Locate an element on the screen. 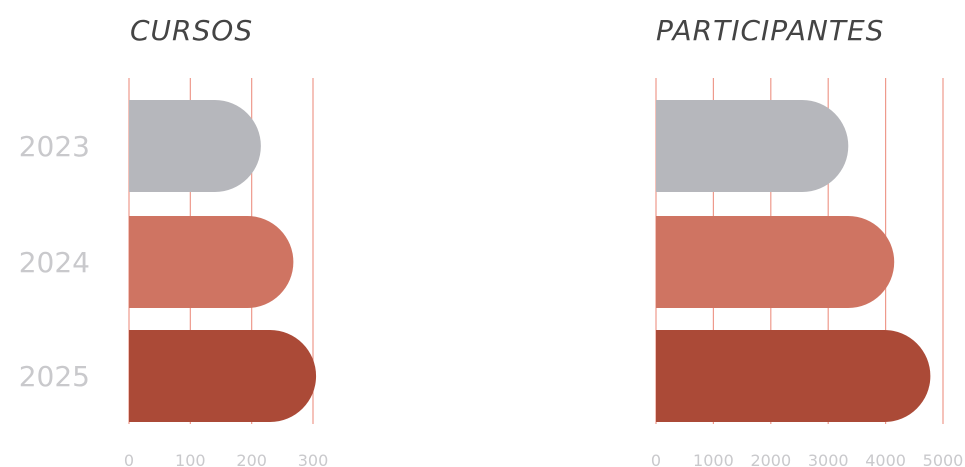 This screenshot has height=467, width=965. participantes-tick-labels: 0 1000 2000 3000 4000 5000 is located at coordinates (807, 459).